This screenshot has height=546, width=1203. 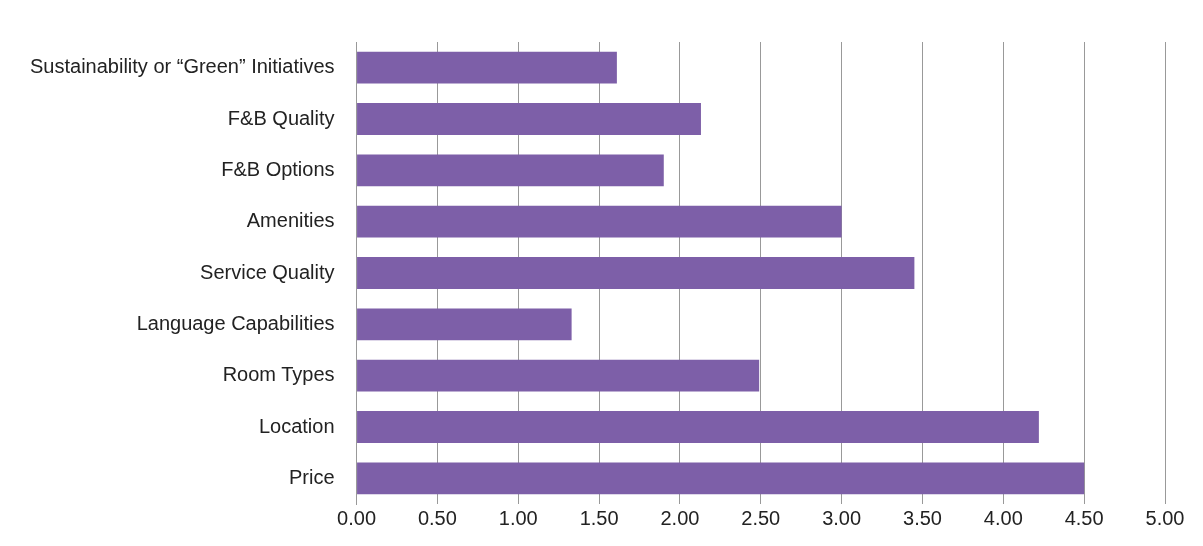 I want to click on y-tick-label: Sustainability or “Green” Initiatives, so click(x=182, y=66).